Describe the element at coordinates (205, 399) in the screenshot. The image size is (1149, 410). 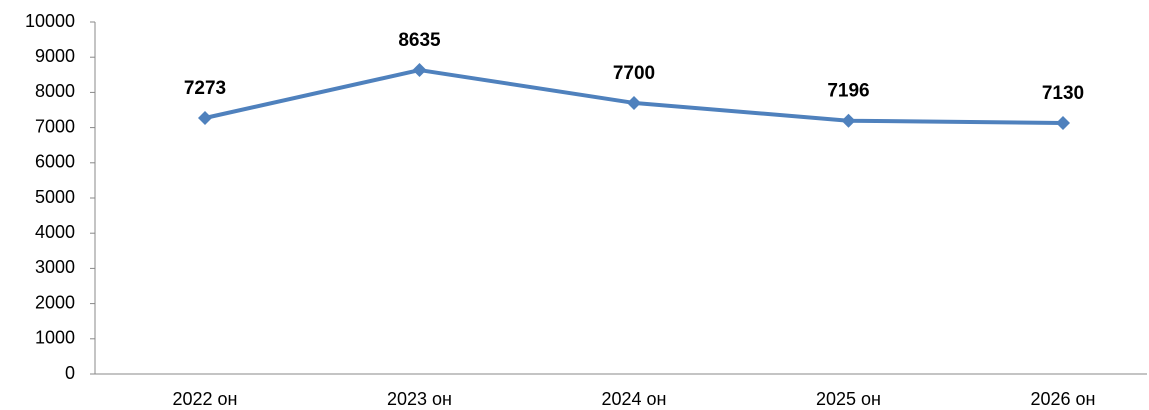
I see `x-tick-label: 2022 он` at that location.